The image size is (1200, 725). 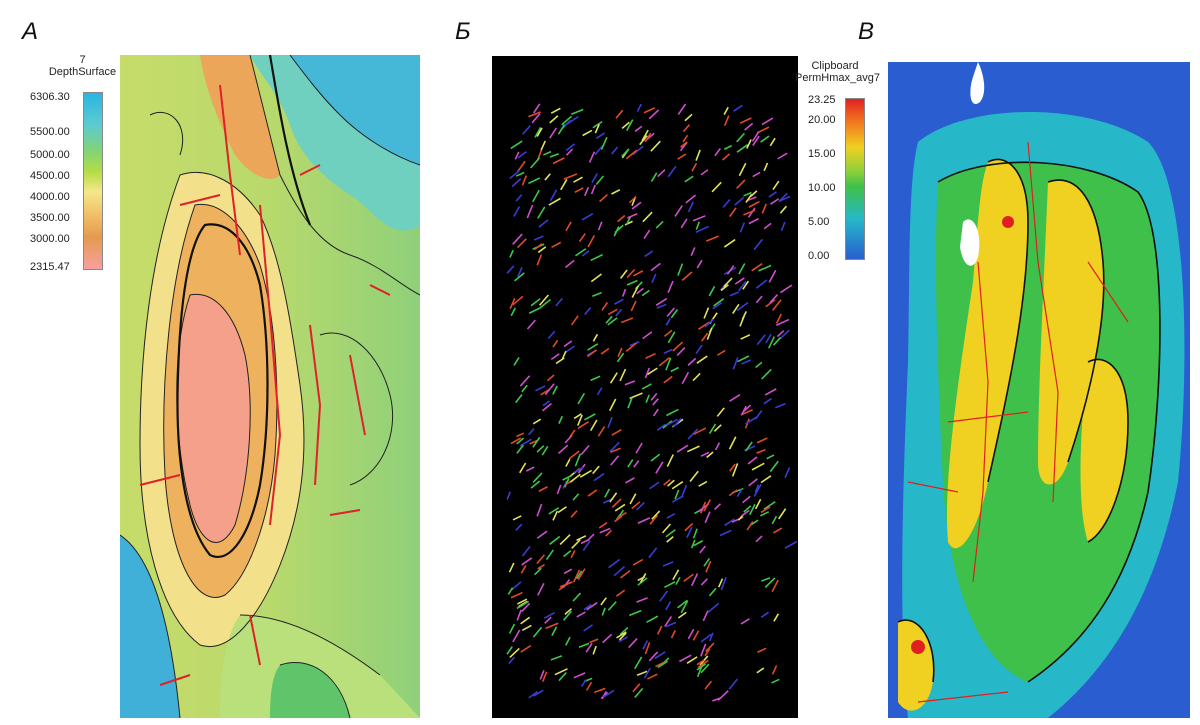 I want to click on perm-legend-title-2: PermHmax_avg7, so click(x=837, y=78).